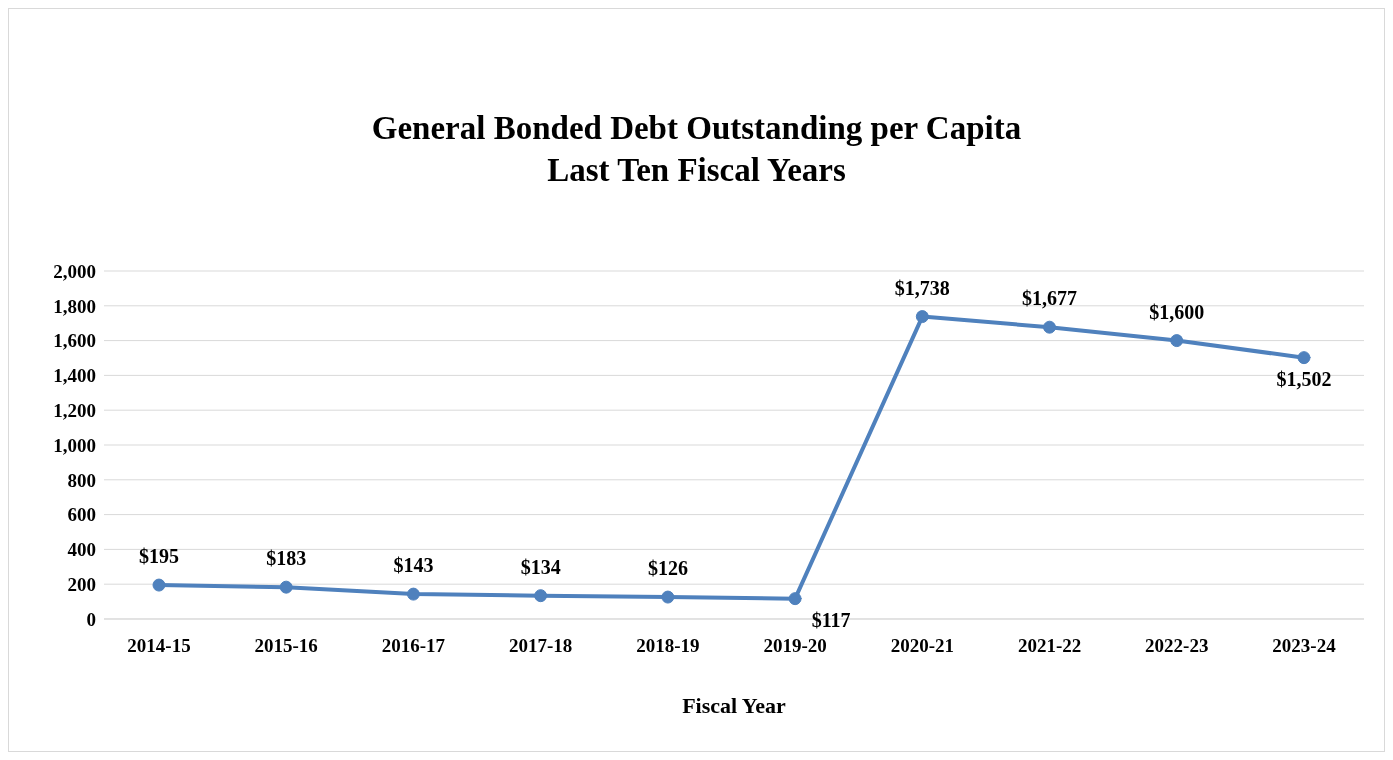 This screenshot has width=1393, height=760. Describe the element at coordinates (159, 646) in the screenshot. I see `x-tick-label: 2014-15` at that location.